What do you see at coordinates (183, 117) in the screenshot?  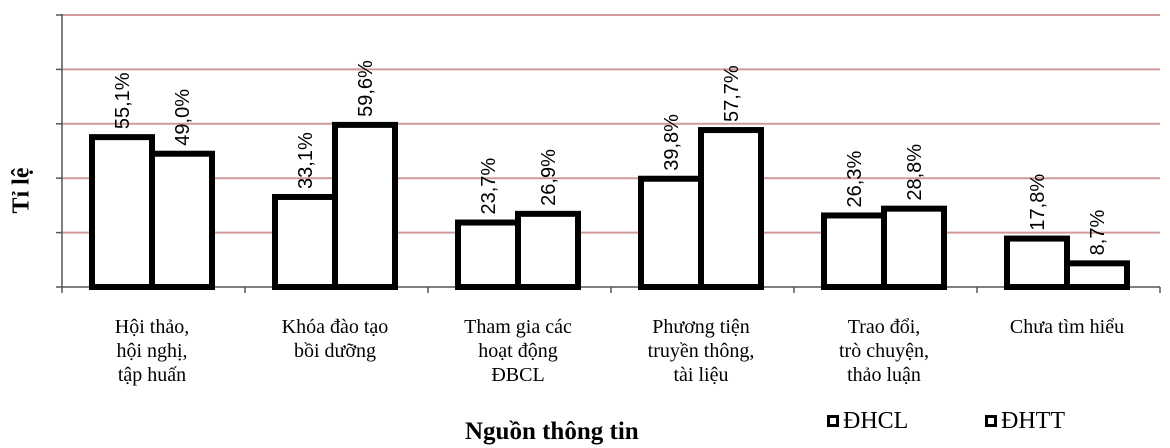 I see `value-label: 49,0%` at bounding box center [183, 117].